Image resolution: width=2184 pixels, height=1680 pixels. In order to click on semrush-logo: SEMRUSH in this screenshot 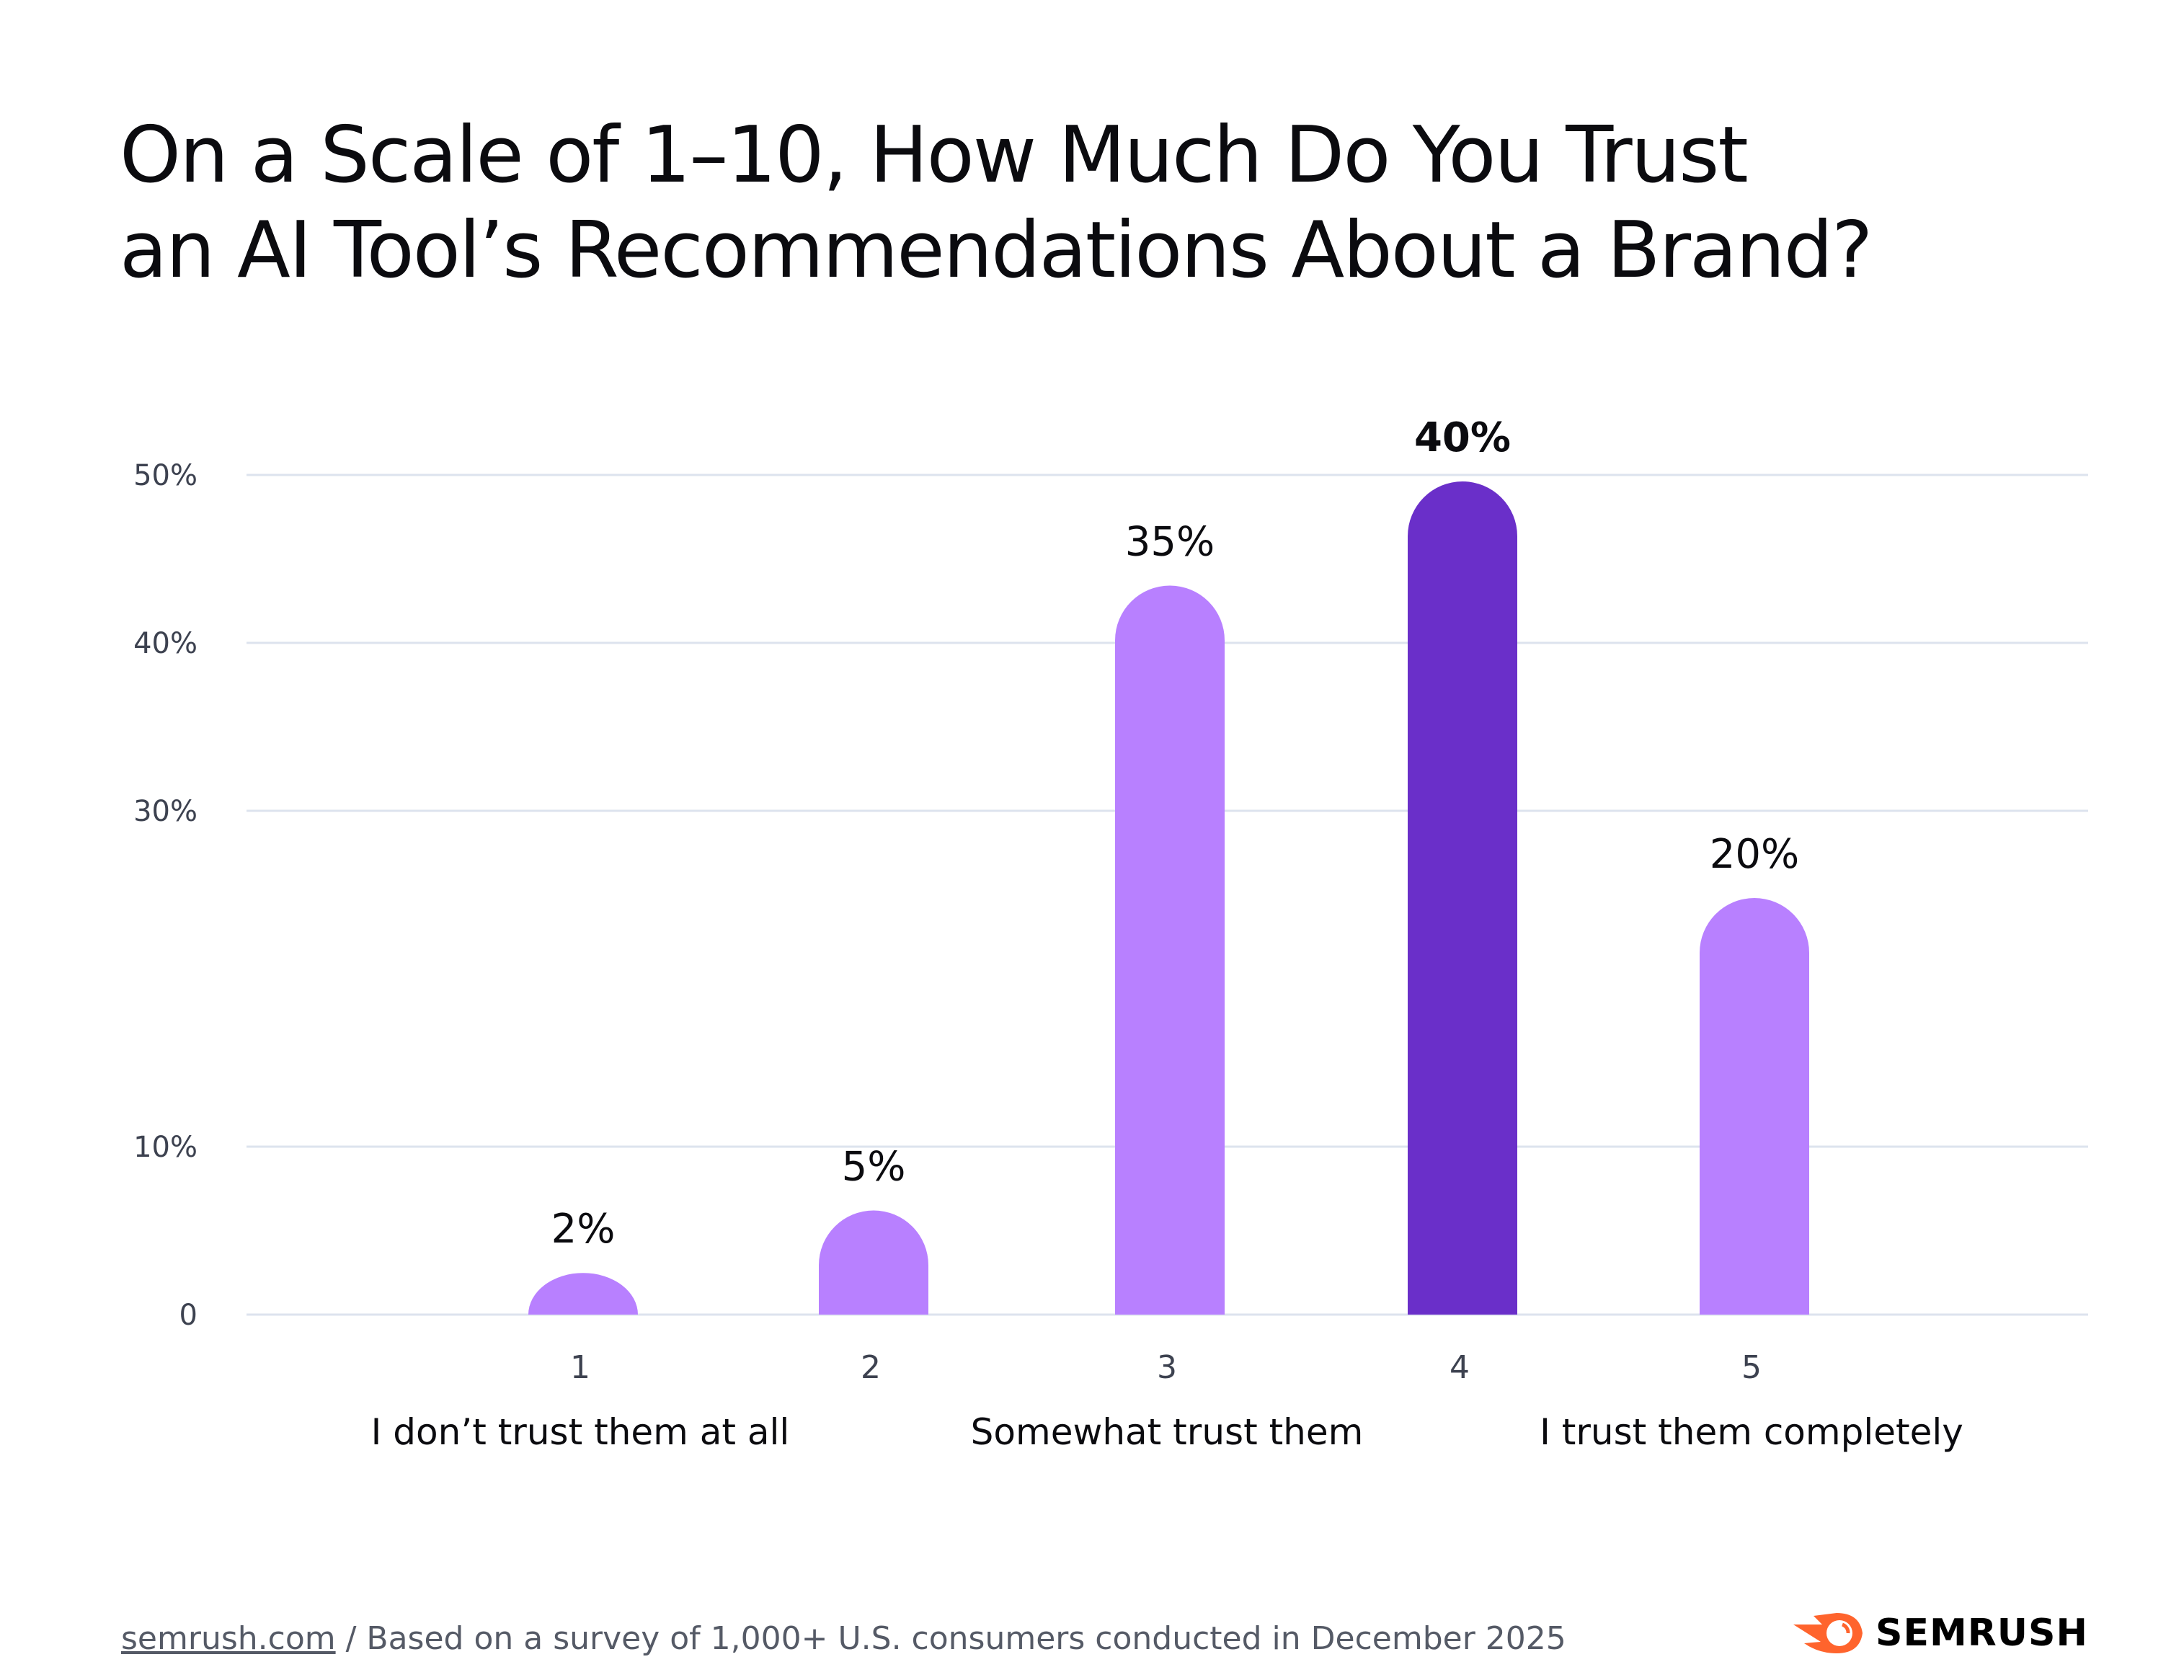, I will do `click(1940, 1633)`.